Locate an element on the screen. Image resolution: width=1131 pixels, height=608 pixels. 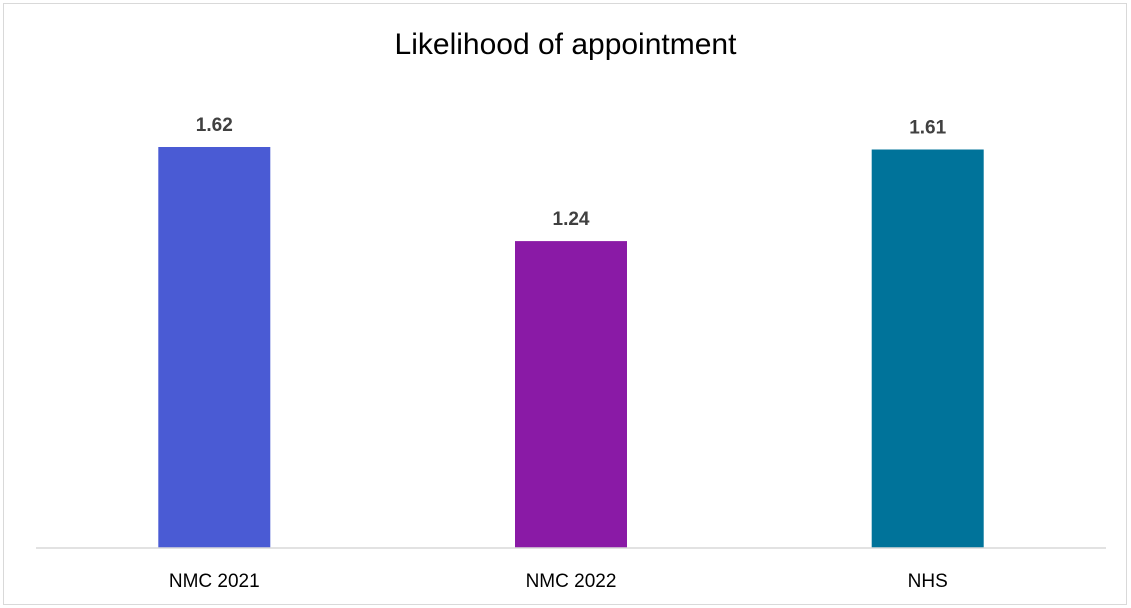
x-tick-label: NMC 2022 is located at coordinates (571, 581).